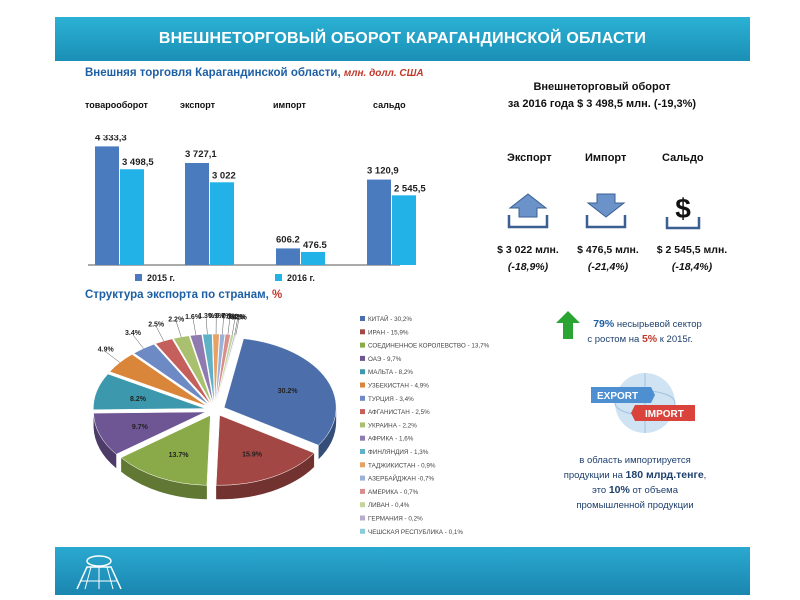  Describe the element at coordinates (391, 399) in the screenshot. I see `pie-legend-label: ТУРЦИЯ - 3,4%` at that location.